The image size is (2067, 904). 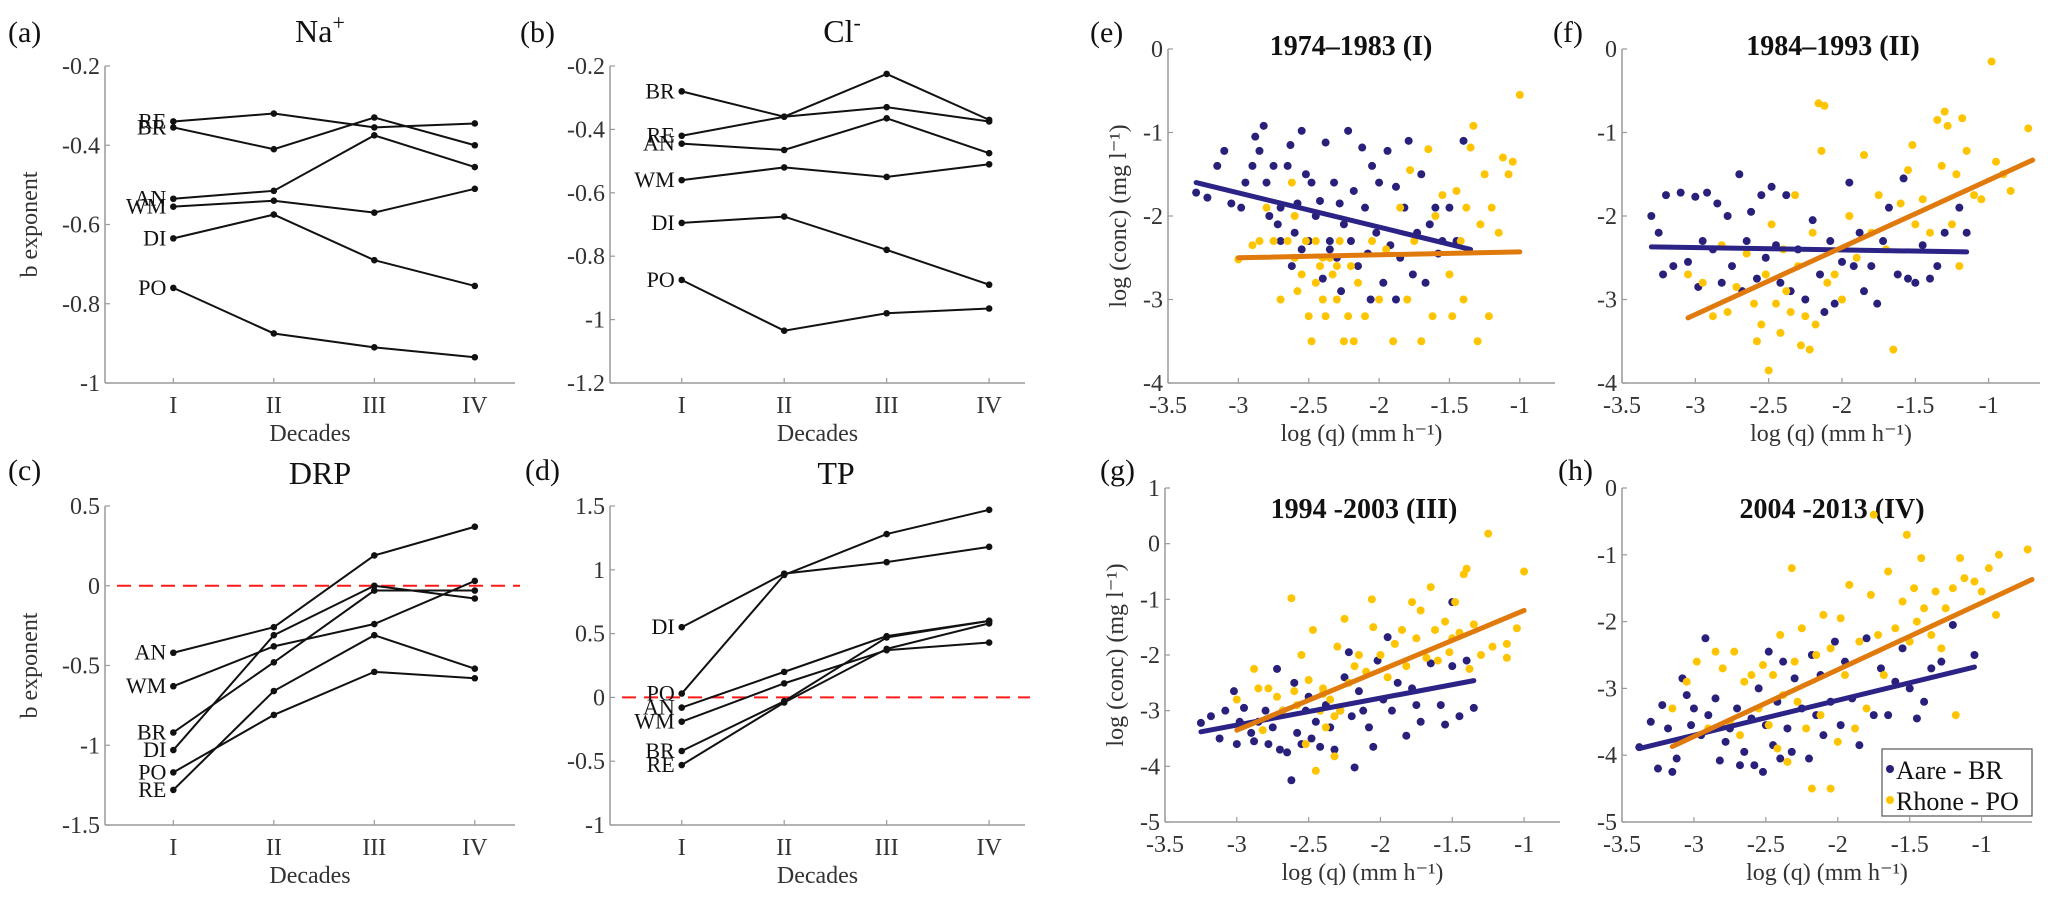 I want to click on series-line-po, so click(x=323, y=722).